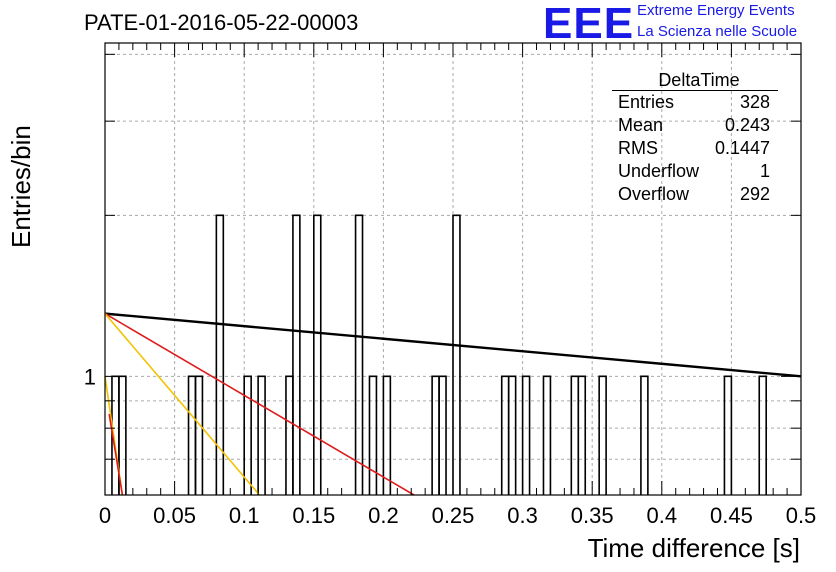  Describe the element at coordinates (654, 194) in the screenshot. I see `stats-label: Overflow` at that location.